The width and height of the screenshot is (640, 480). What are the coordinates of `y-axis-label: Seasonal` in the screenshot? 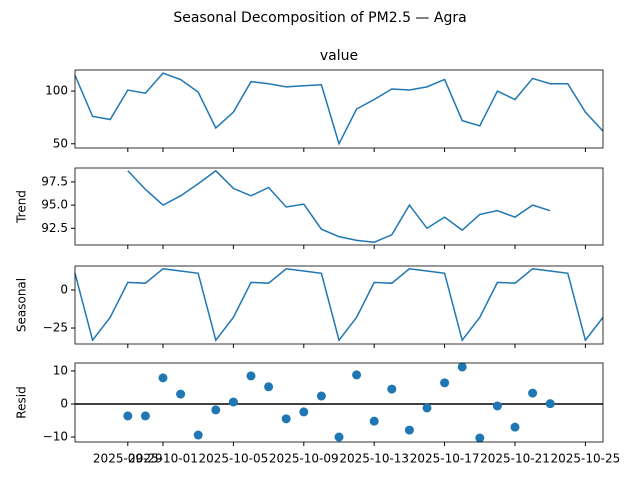 It's located at (22, 305).